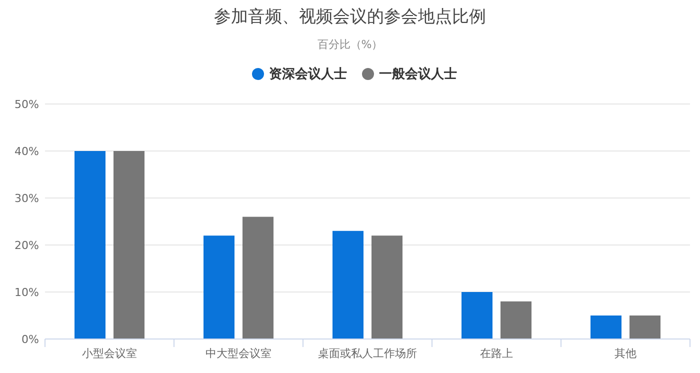 Image resolution: width=700 pixels, height=373 pixels. I want to click on legend-label: 资深会议人士, so click(308, 74).